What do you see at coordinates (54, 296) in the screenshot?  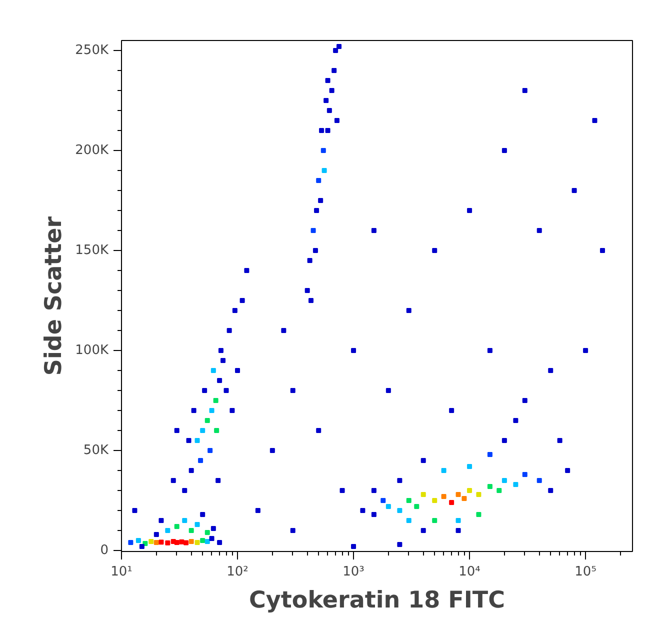 I see `y-axis-title: Side Scatter` at bounding box center [54, 296].